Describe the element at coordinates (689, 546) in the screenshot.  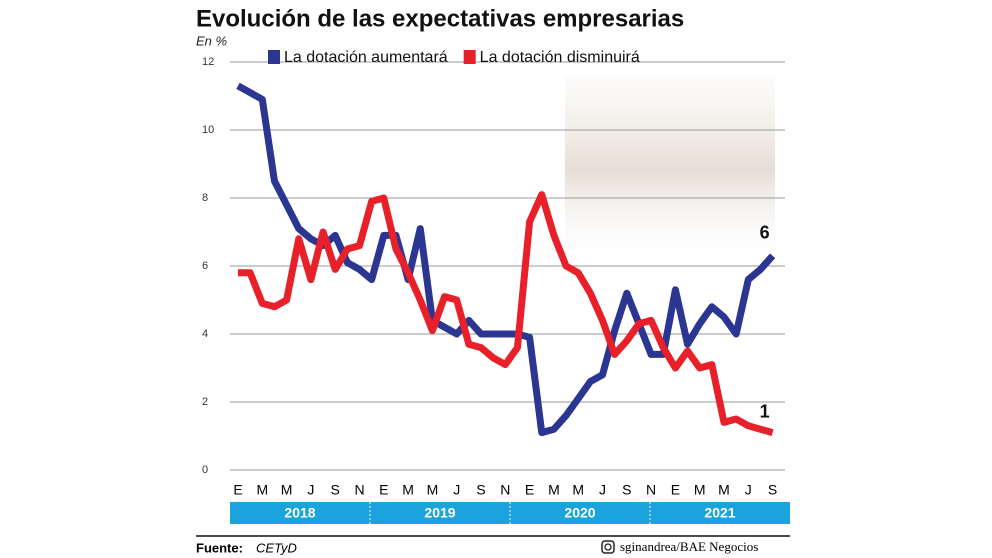
I see `credit: sginandrea/BAE Negocios` at that location.